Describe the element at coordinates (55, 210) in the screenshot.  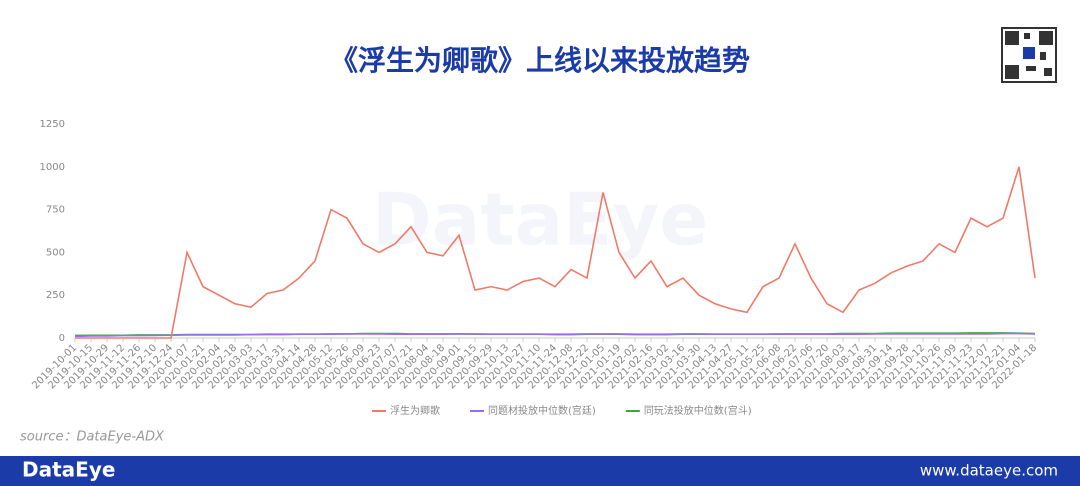
I see `y-tick-label: 750` at that location.